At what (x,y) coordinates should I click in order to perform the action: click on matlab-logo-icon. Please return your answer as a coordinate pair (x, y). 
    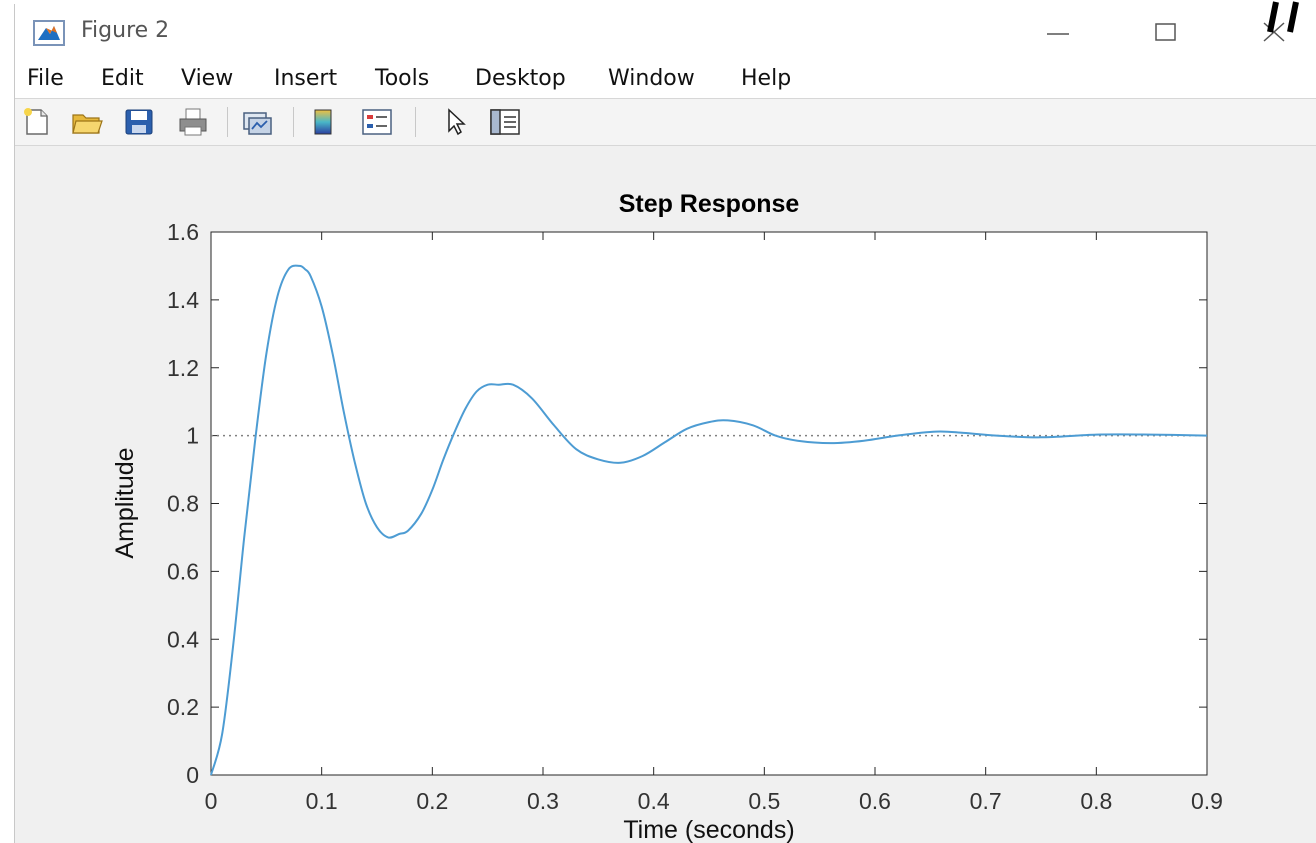
    Looking at the image, I should click on (49, 33).